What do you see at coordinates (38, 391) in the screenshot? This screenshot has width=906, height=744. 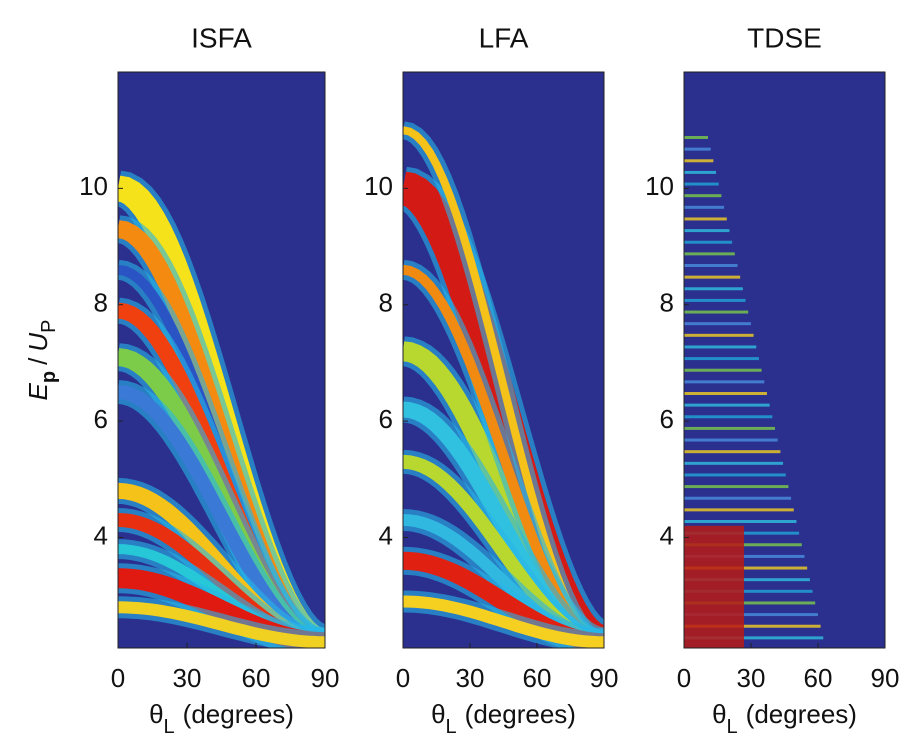 I see `label-part: E` at bounding box center [38, 391].